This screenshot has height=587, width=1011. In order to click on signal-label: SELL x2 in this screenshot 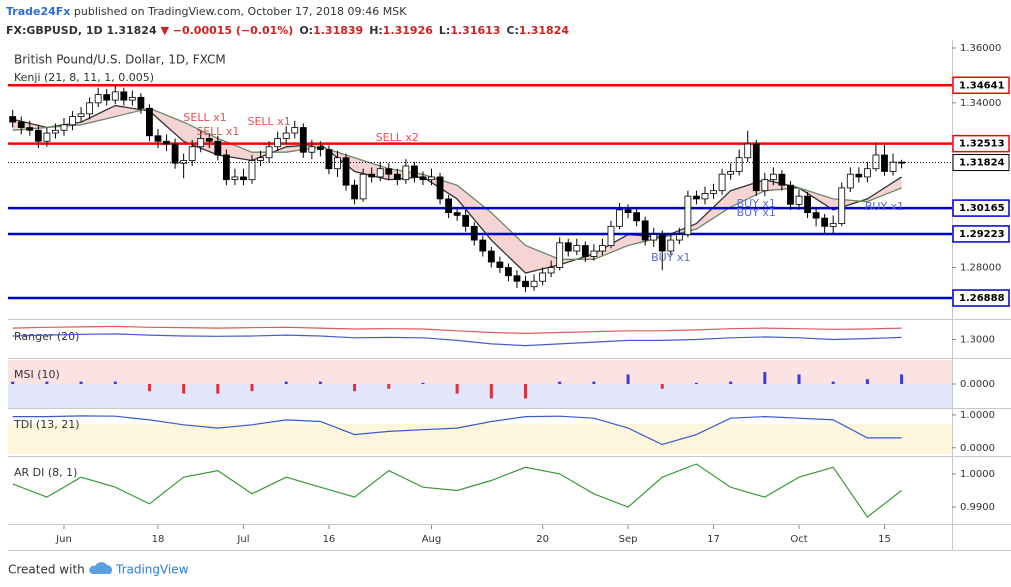, I will do `click(397, 137)`.